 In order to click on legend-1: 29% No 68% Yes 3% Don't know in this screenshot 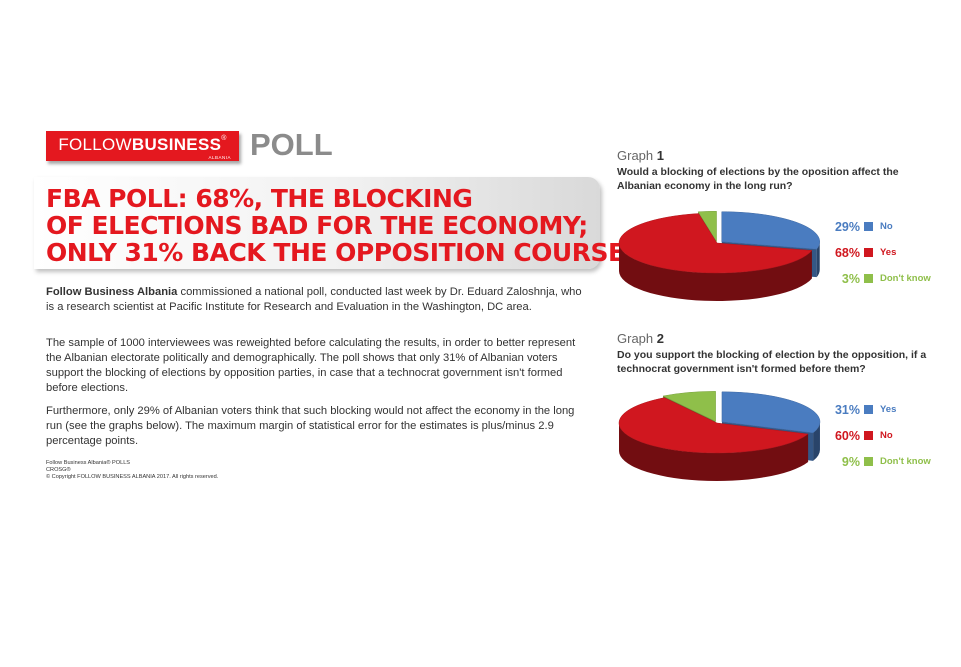, I will do `click(882, 255)`.